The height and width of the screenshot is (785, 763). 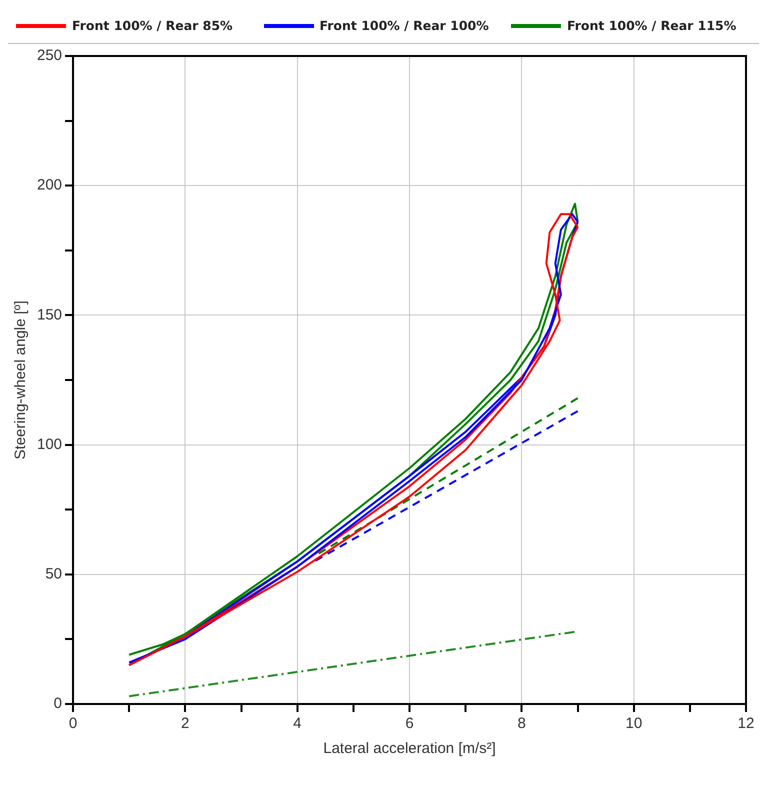 I want to click on legend-label: Front 100% / Rear 115%, so click(x=651, y=25).